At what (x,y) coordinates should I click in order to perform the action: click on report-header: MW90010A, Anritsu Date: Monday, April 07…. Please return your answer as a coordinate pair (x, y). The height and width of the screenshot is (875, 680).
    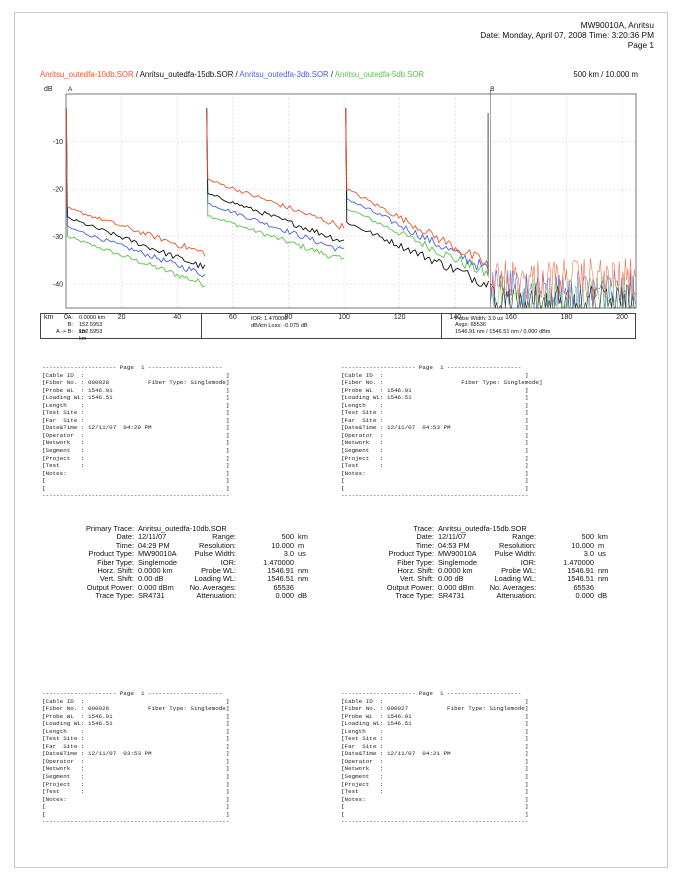
    Looking at the image, I should click on (567, 35).